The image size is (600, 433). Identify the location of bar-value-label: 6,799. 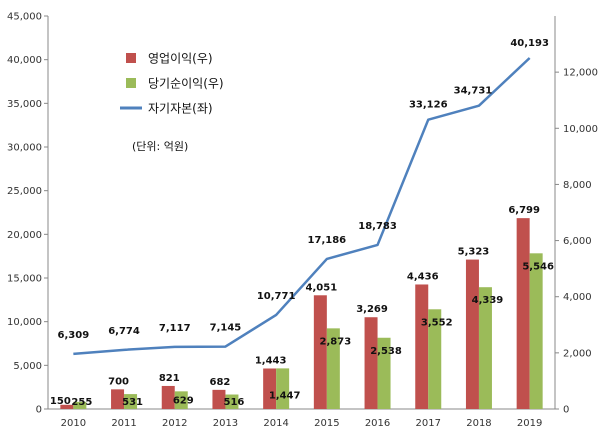
(524, 210).